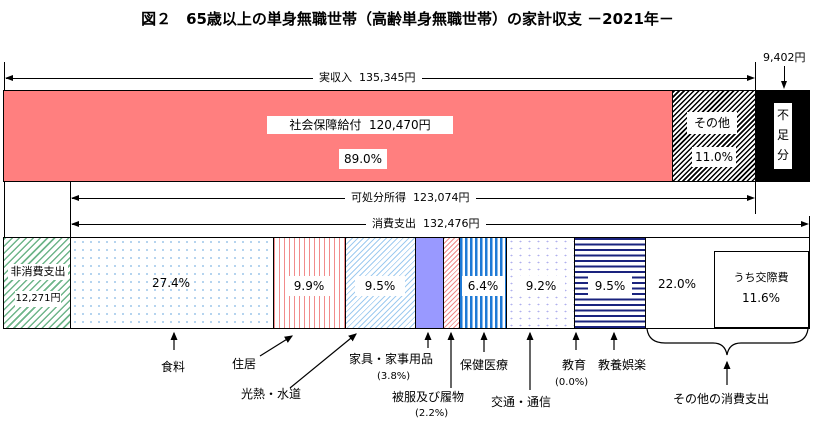 The image size is (815, 430). I want to click on disposable-left-tick, so click(70, 209).